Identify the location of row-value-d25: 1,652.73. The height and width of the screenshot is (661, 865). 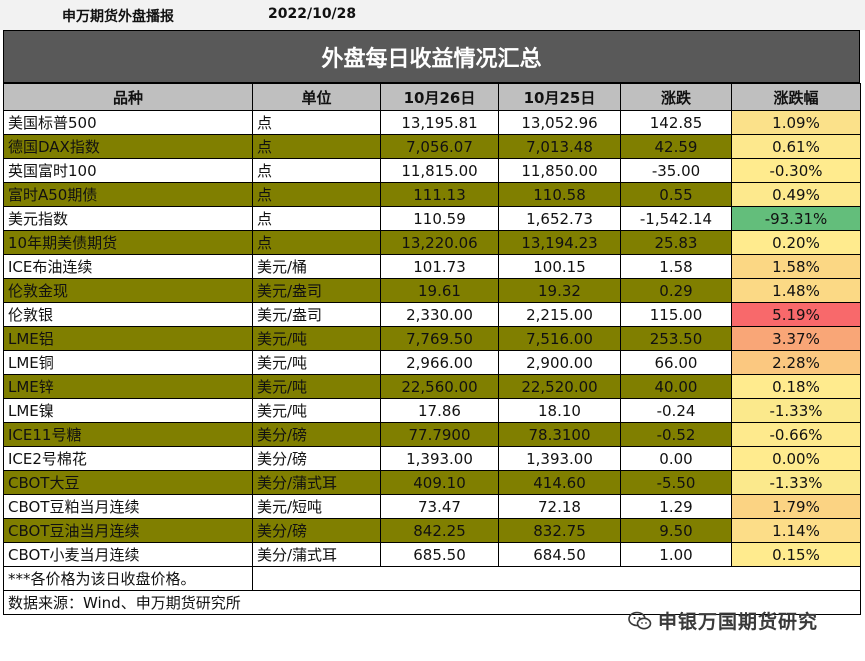
(559, 218).